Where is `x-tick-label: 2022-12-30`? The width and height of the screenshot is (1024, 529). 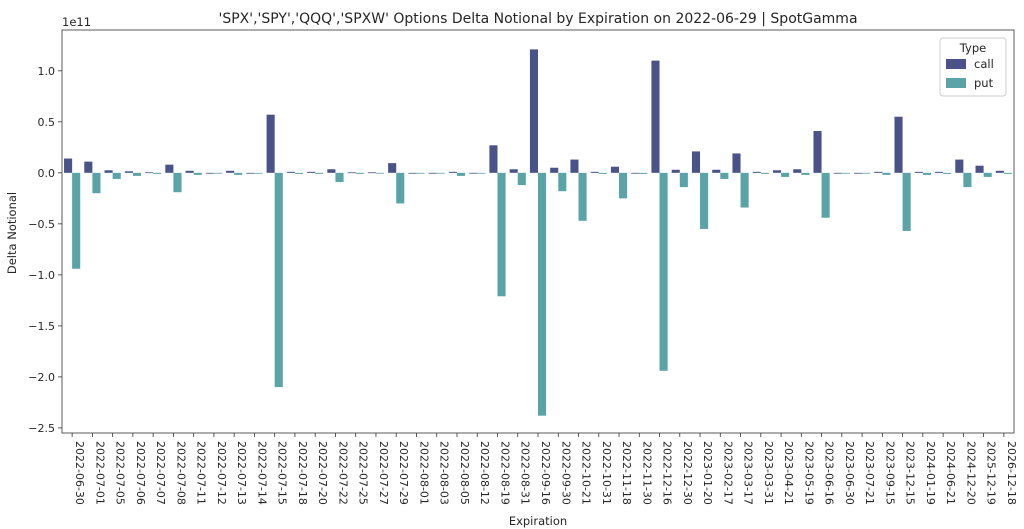
x-tick-label: 2022-12-30 is located at coordinates (687, 473).